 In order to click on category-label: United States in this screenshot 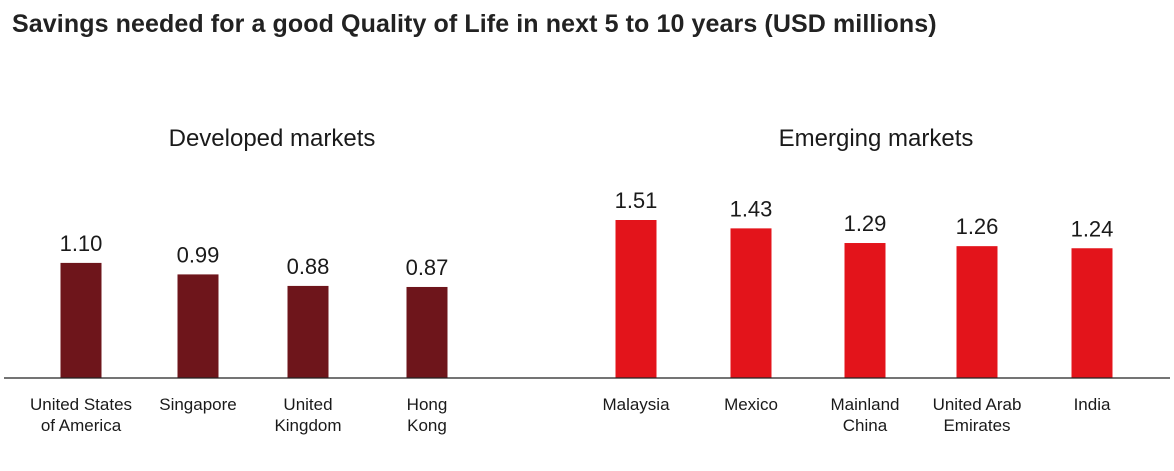, I will do `click(81, 404)`.